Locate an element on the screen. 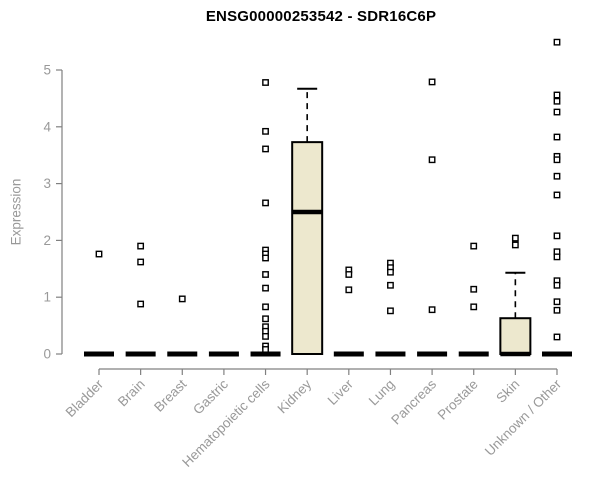  box-skin is located at coordinates (515, 336).